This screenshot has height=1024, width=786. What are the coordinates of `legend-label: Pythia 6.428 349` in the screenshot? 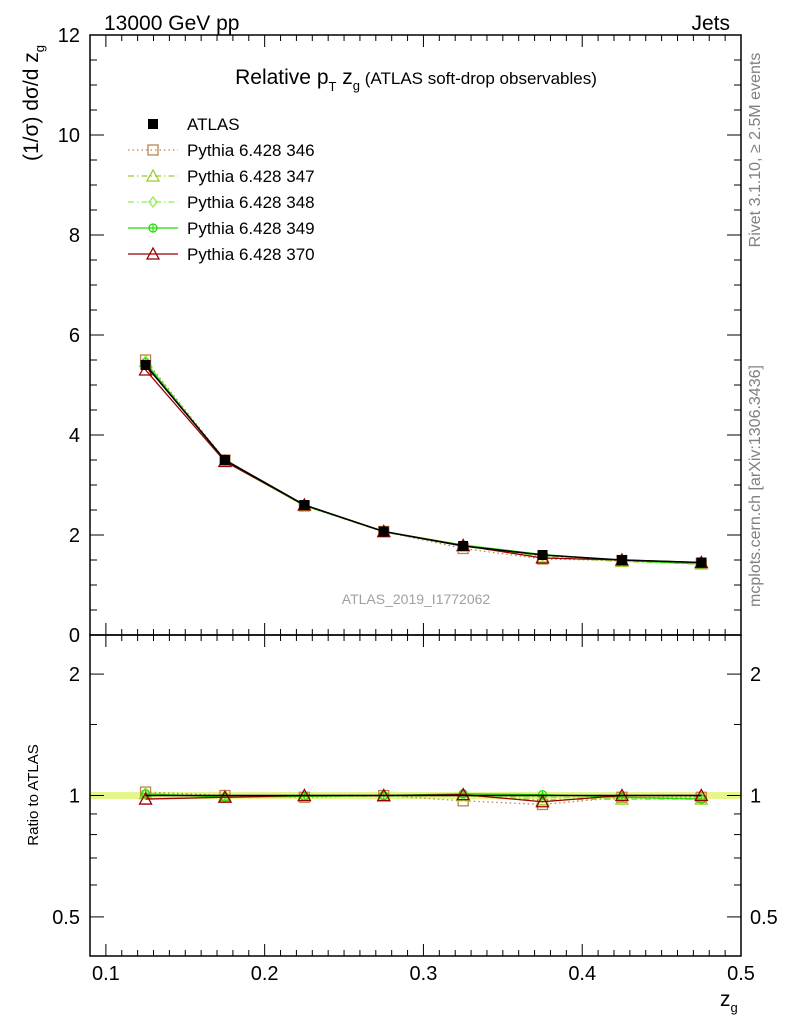 It's located at (251, 228).